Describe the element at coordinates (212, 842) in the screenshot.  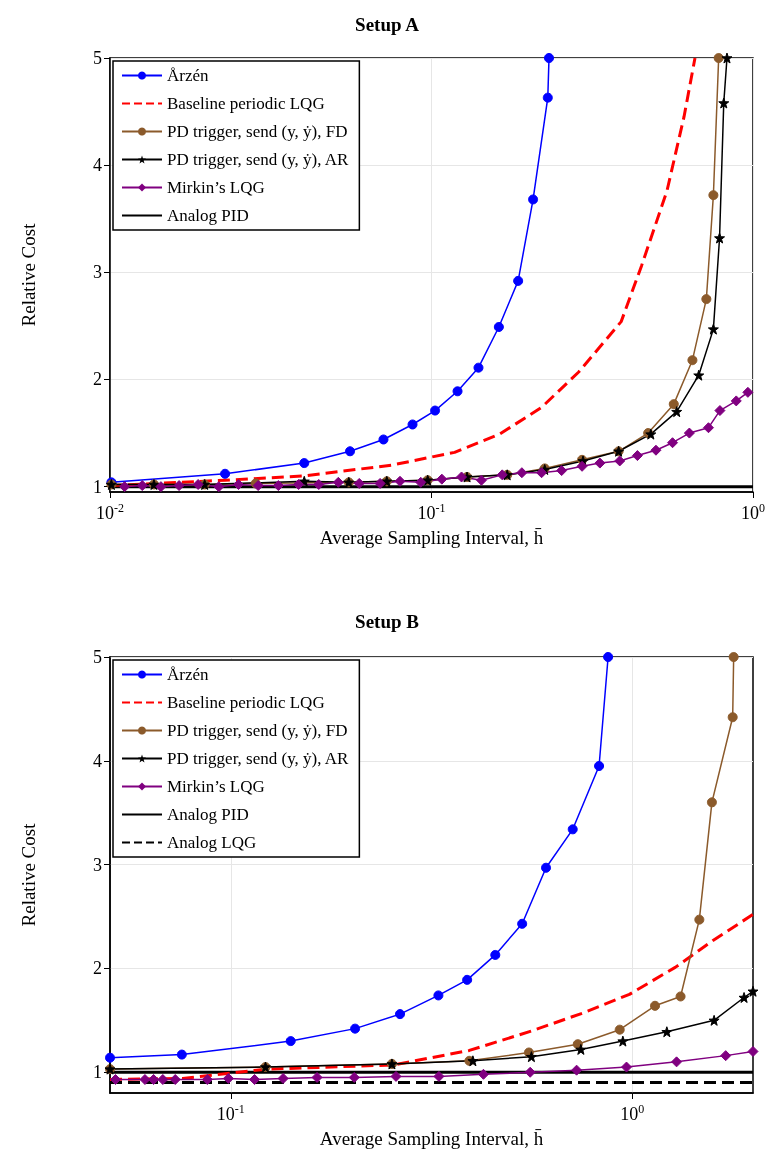
I see `legend-label: Analog LQG` at that location.